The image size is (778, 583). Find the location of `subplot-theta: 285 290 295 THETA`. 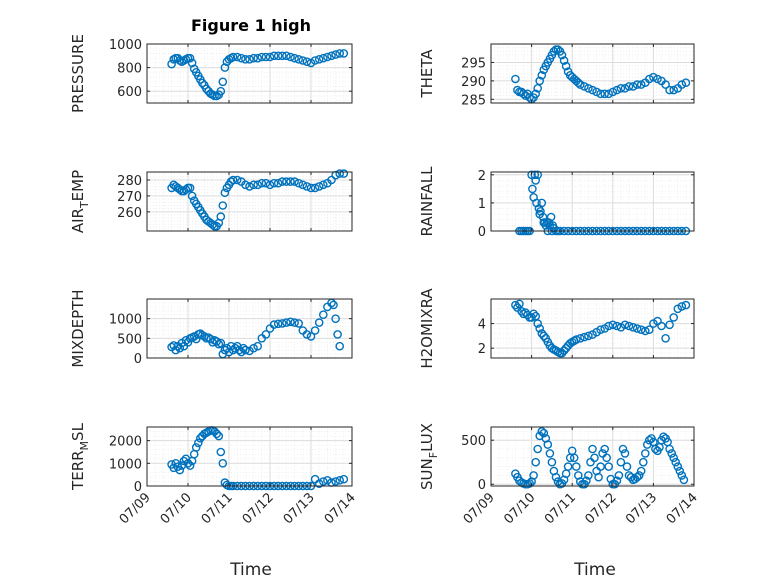

subplot-theta: 285 290 295 THETA is located at coordinates (556, 75).